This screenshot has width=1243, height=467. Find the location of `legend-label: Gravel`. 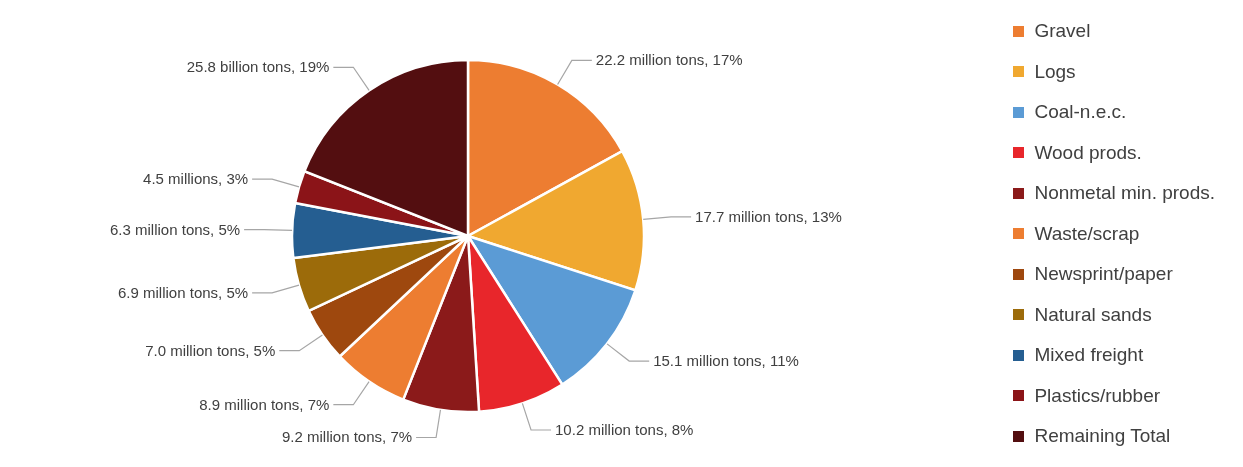

legend-label: Gravel is located at coordinates (1062, 31).